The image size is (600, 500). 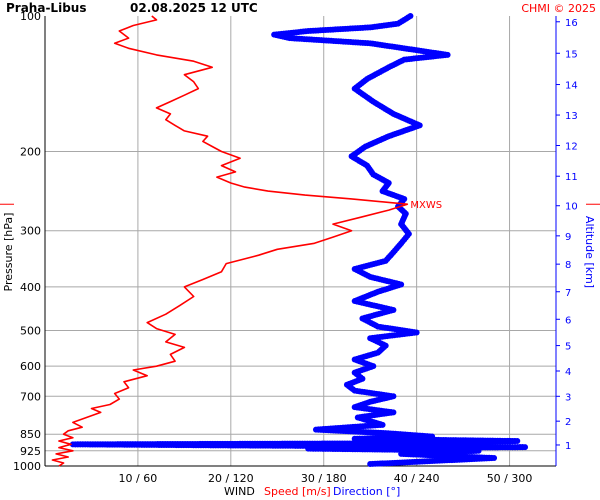 What do you see at coordinates (30, 396) in the screenshot?
I see `pressure-tick-label: 700` at bounding box center [30, 396].